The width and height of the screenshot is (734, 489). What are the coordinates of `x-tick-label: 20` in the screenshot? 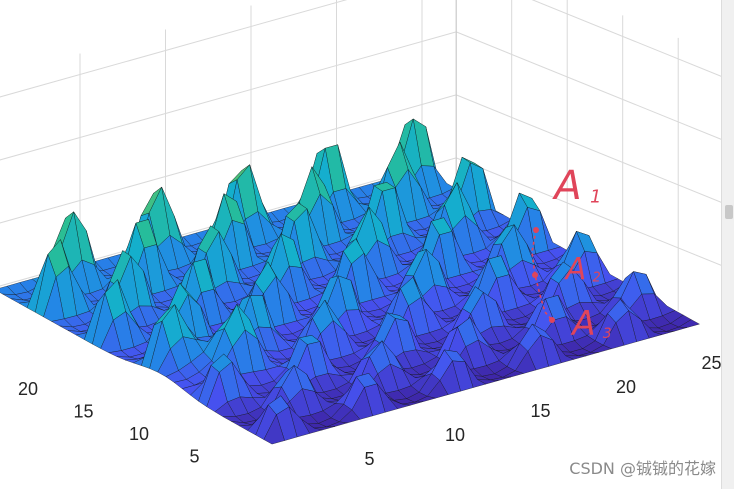 It's located at (626, 387).